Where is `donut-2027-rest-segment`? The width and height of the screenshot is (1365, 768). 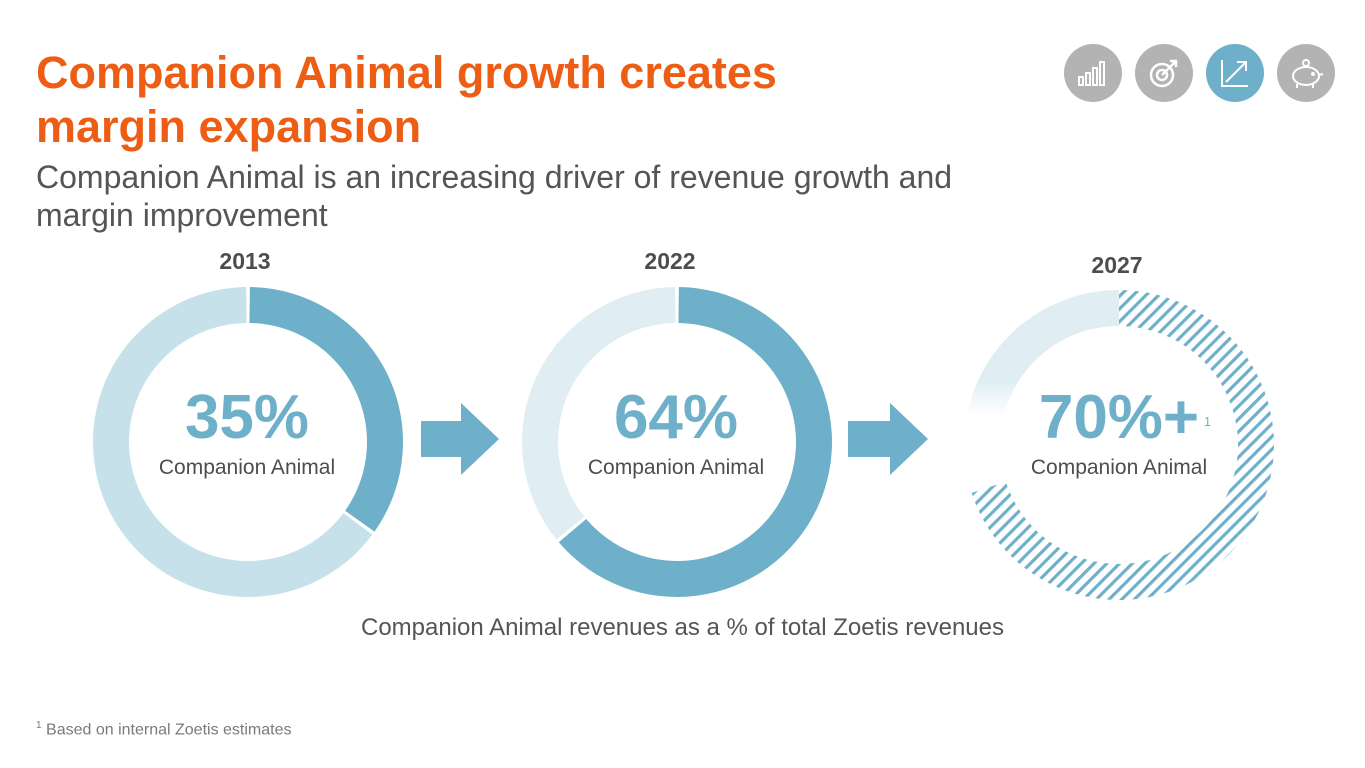
donut-2027-rest-segment is located at coordinates (1041, 391).